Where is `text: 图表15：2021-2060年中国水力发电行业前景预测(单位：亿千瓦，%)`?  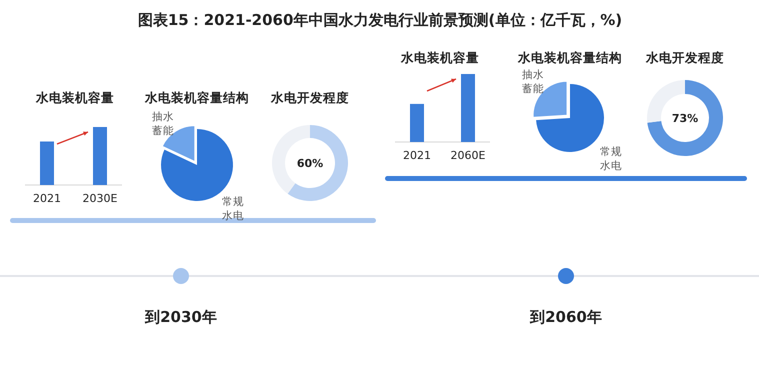
text: 图表15：2021-2060年中国水力发电行业前景预测(单位：亿千瓦，%) is located at coordinates (380, 20).